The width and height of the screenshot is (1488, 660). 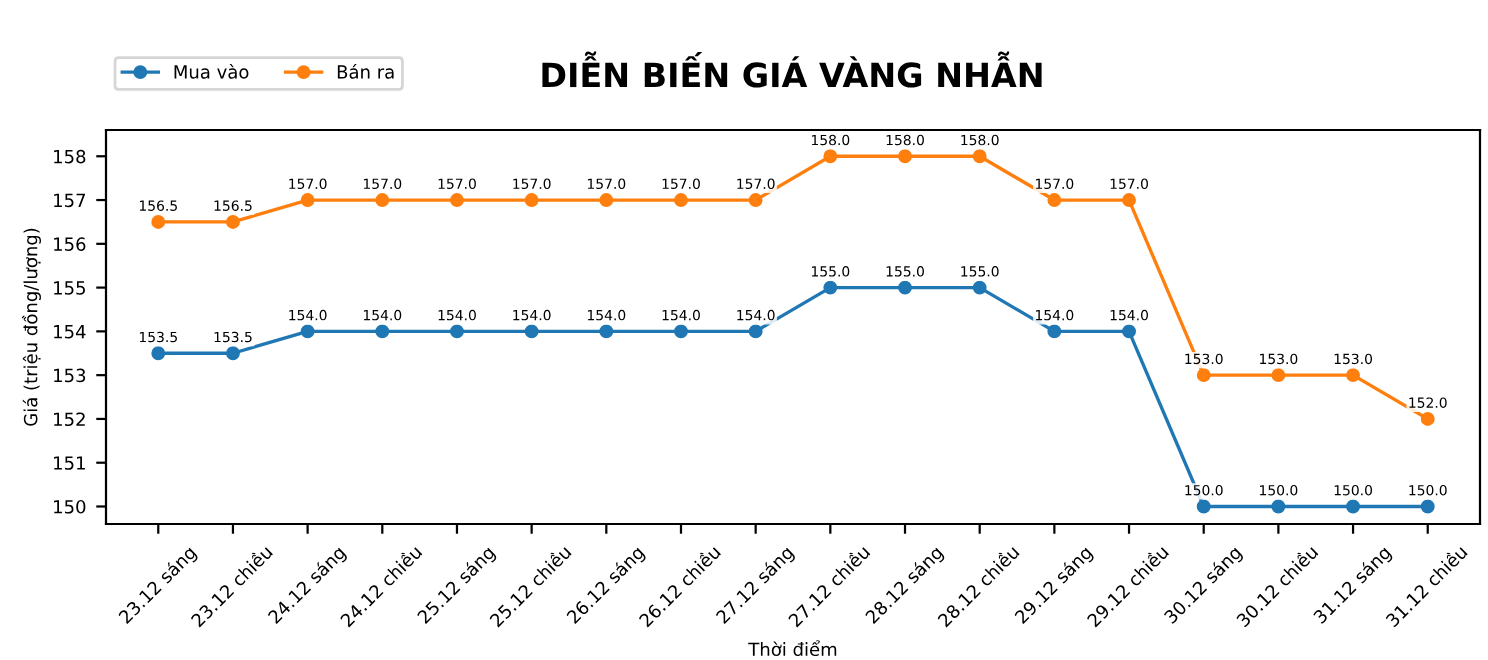 I want to click on y-tick-label: 156, so click(x=70, y=244).